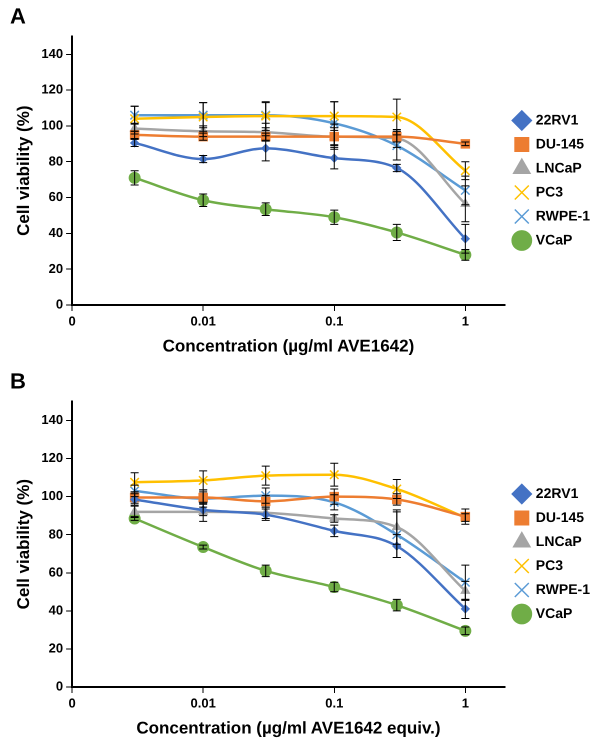 The image size is (610, 747). What do you see at coordinates (288, 728) in the screenshot?
I see `x-axis-title: Concentration (µg/ml AVE1642 equiv.)` at bounding box center [288, 728].